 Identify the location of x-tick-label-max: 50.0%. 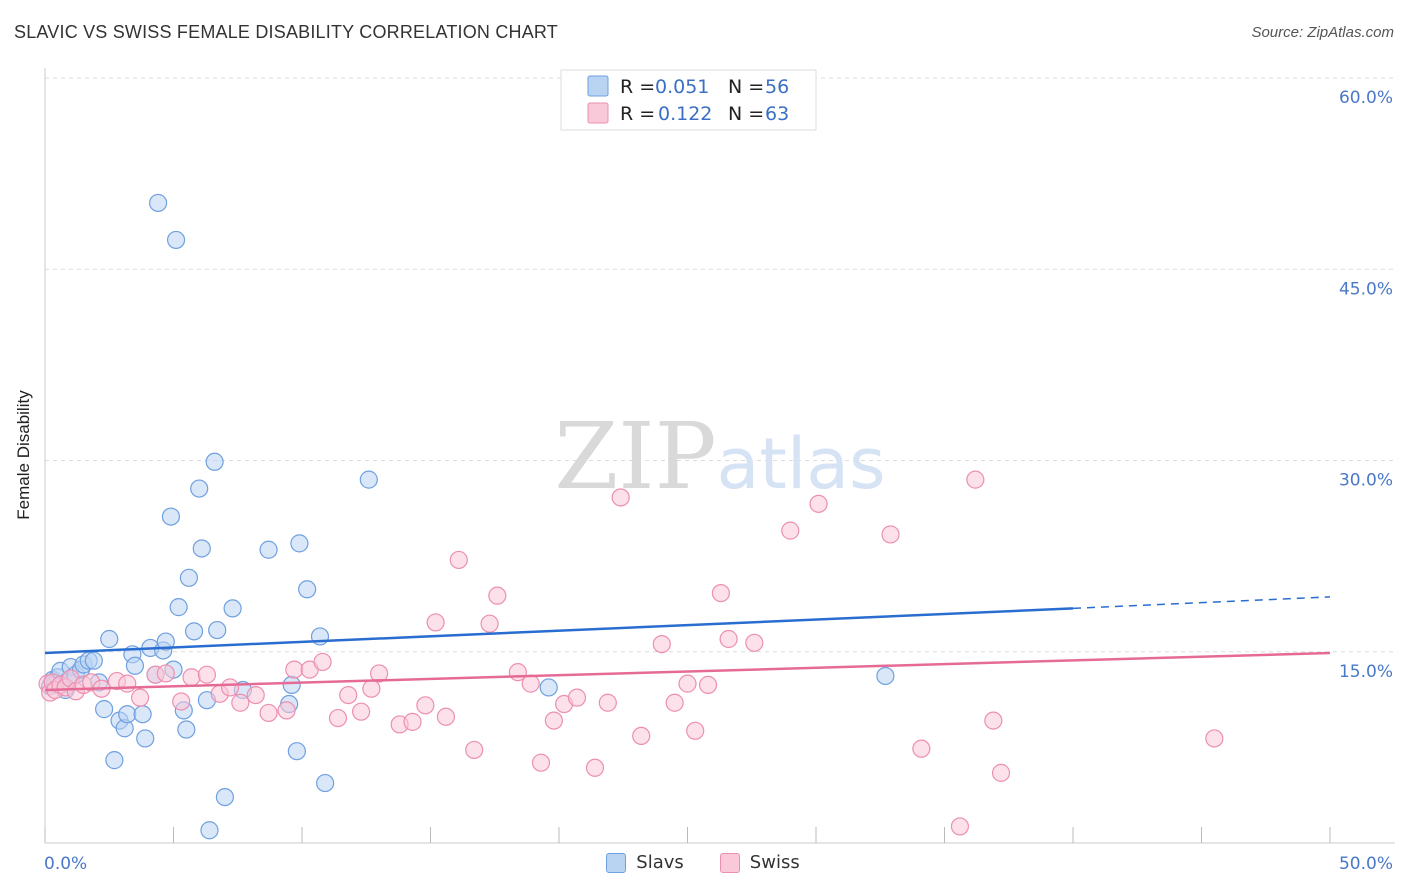
(1366, 864).